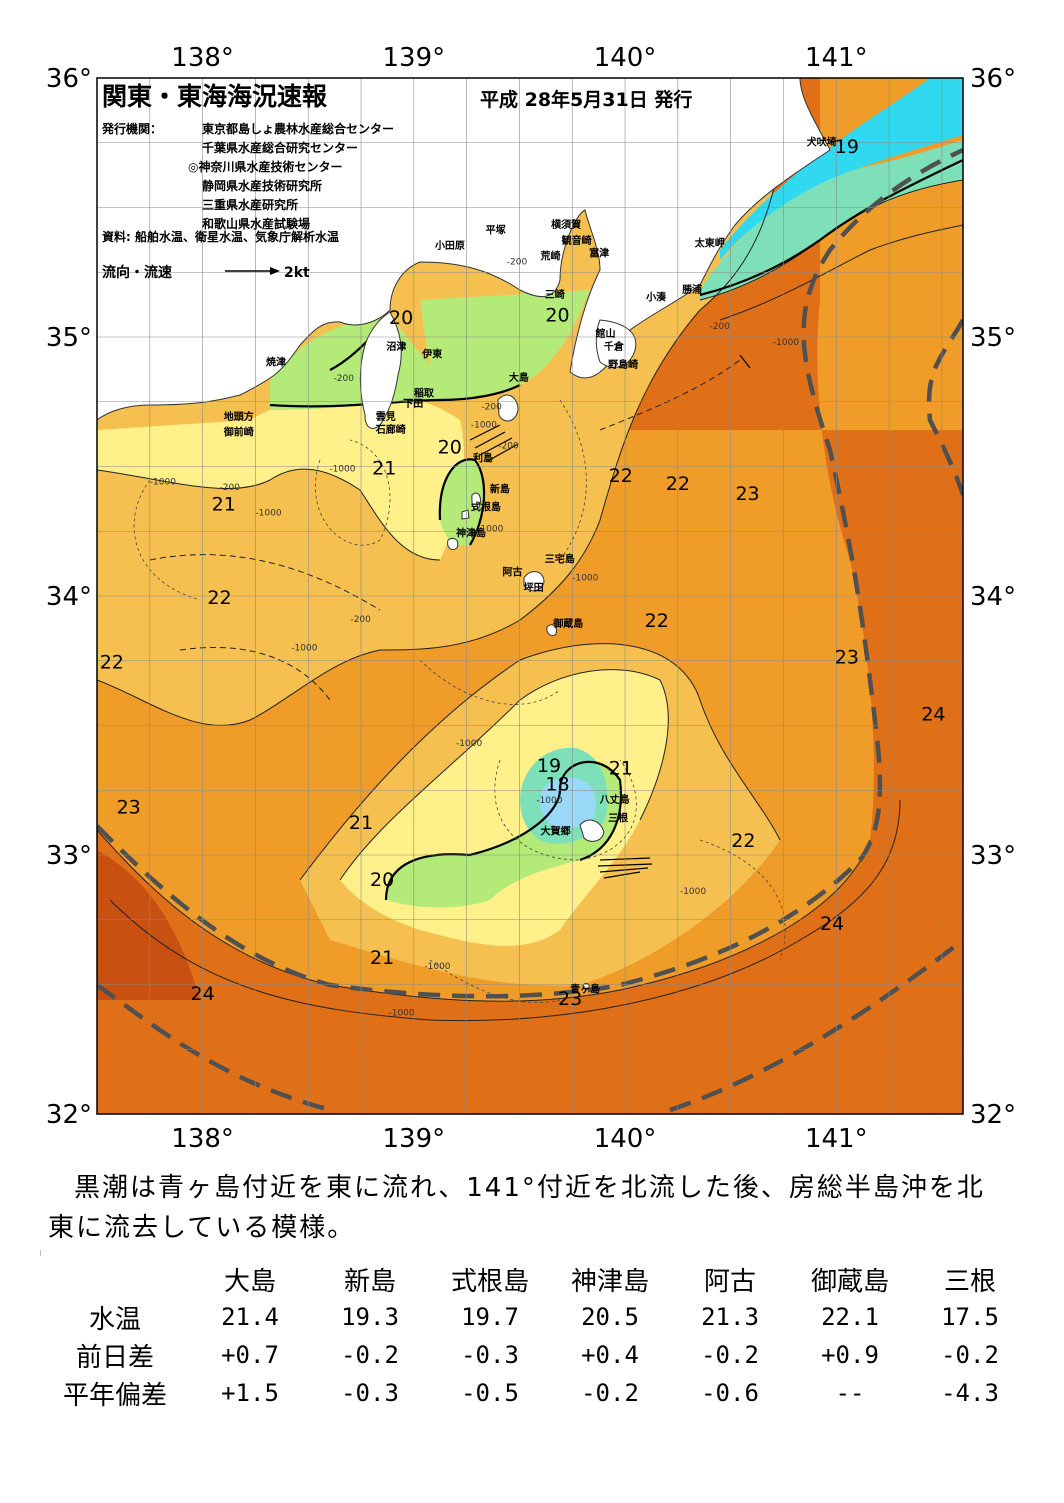  What do you see at coordinates (993, 856) in the screenshot?
I see `lat-label-right: 33°` at bounding box center [993, 856].